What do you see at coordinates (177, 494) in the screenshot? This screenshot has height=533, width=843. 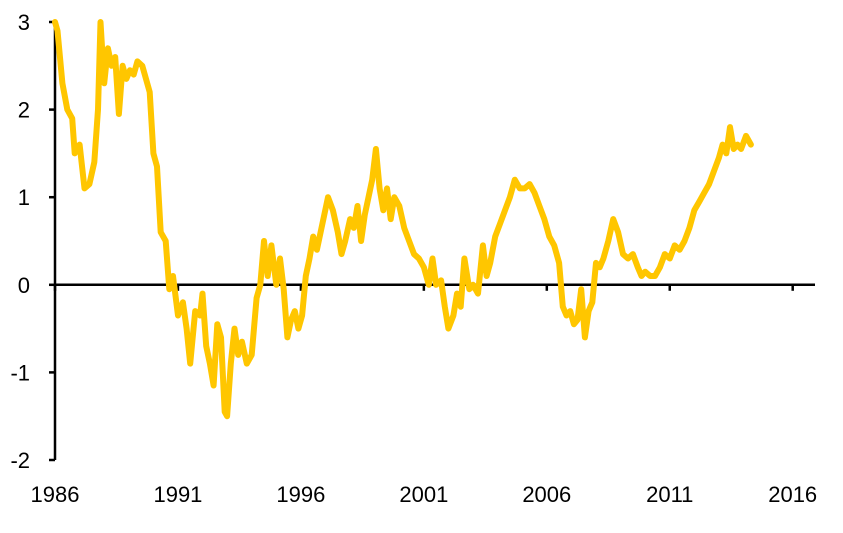 I see `x-tick-label: 1991` at bounding box center [177, 494].